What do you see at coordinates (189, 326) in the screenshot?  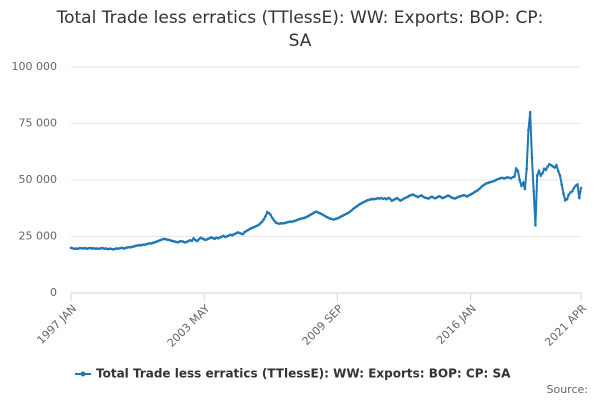 I see `x-tick-label: 2003 MAY` at bounding box center [189, 326].